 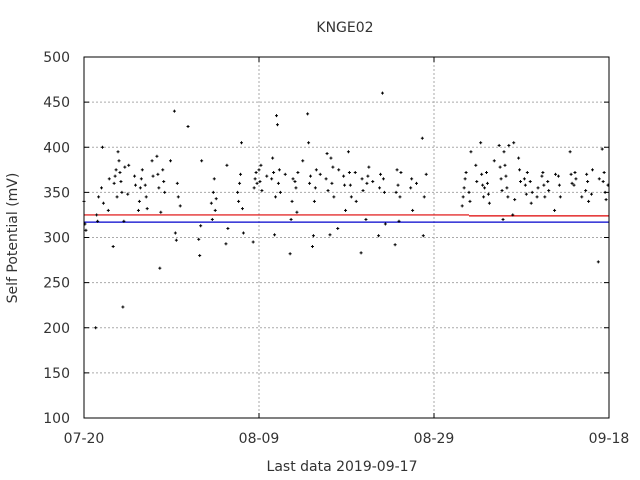 What do you see at coordinates (56, 103) in the screenshot?
I see `y-tick-label: 450` at bounding box center [56, 103].